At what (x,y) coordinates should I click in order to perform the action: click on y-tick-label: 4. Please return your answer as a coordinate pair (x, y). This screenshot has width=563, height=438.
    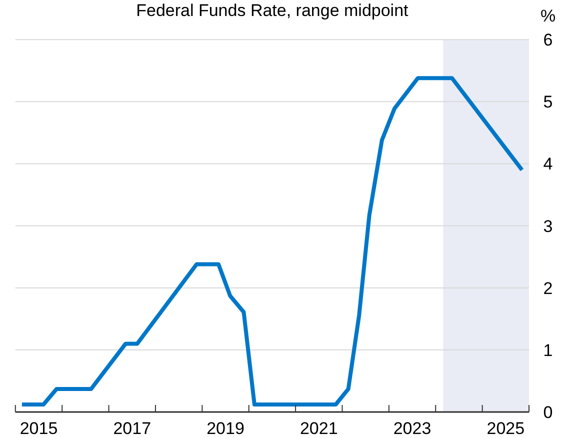
    Looking at the image, I should click on (548, 164).